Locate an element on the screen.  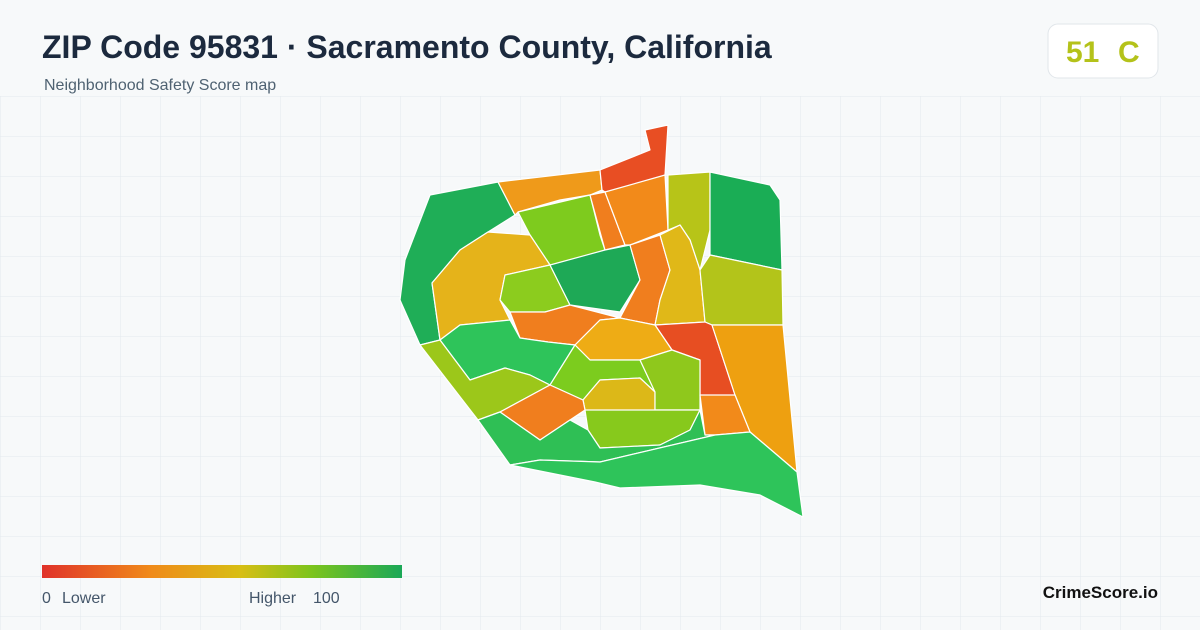
legend-min: 0 is located at coordinates (46, 598).